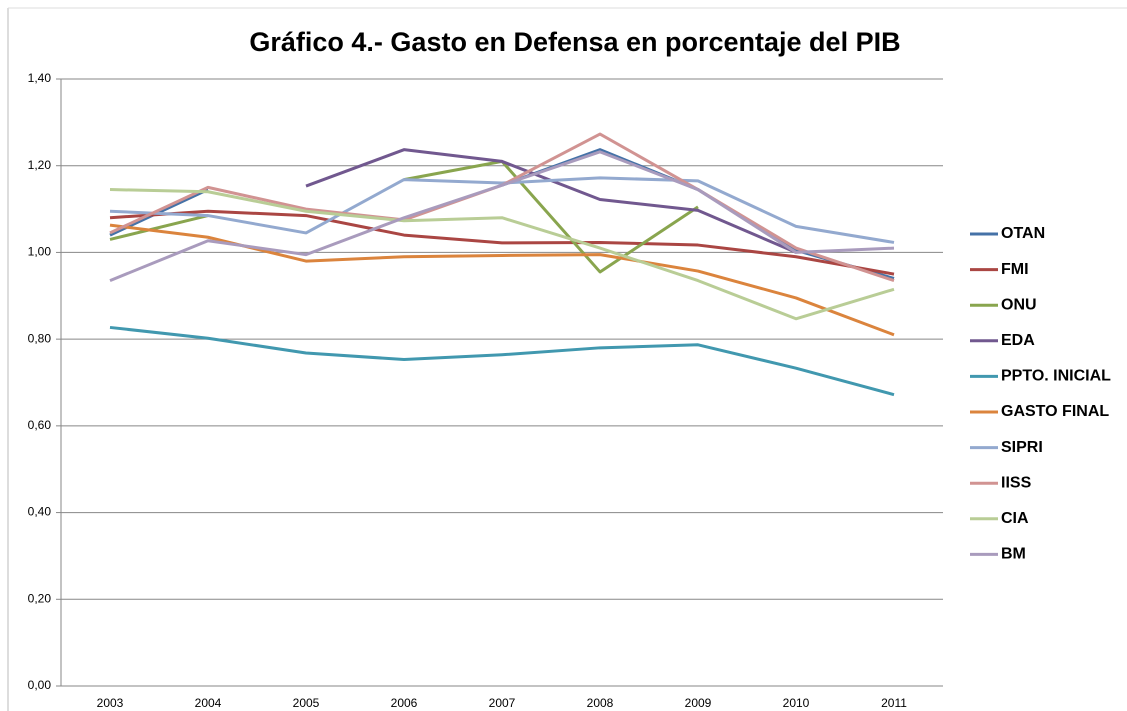  Describe the element at coordinates (1056, 376) in the screenshot. I see `legend-label: PPTO. INICIAL` at that location.